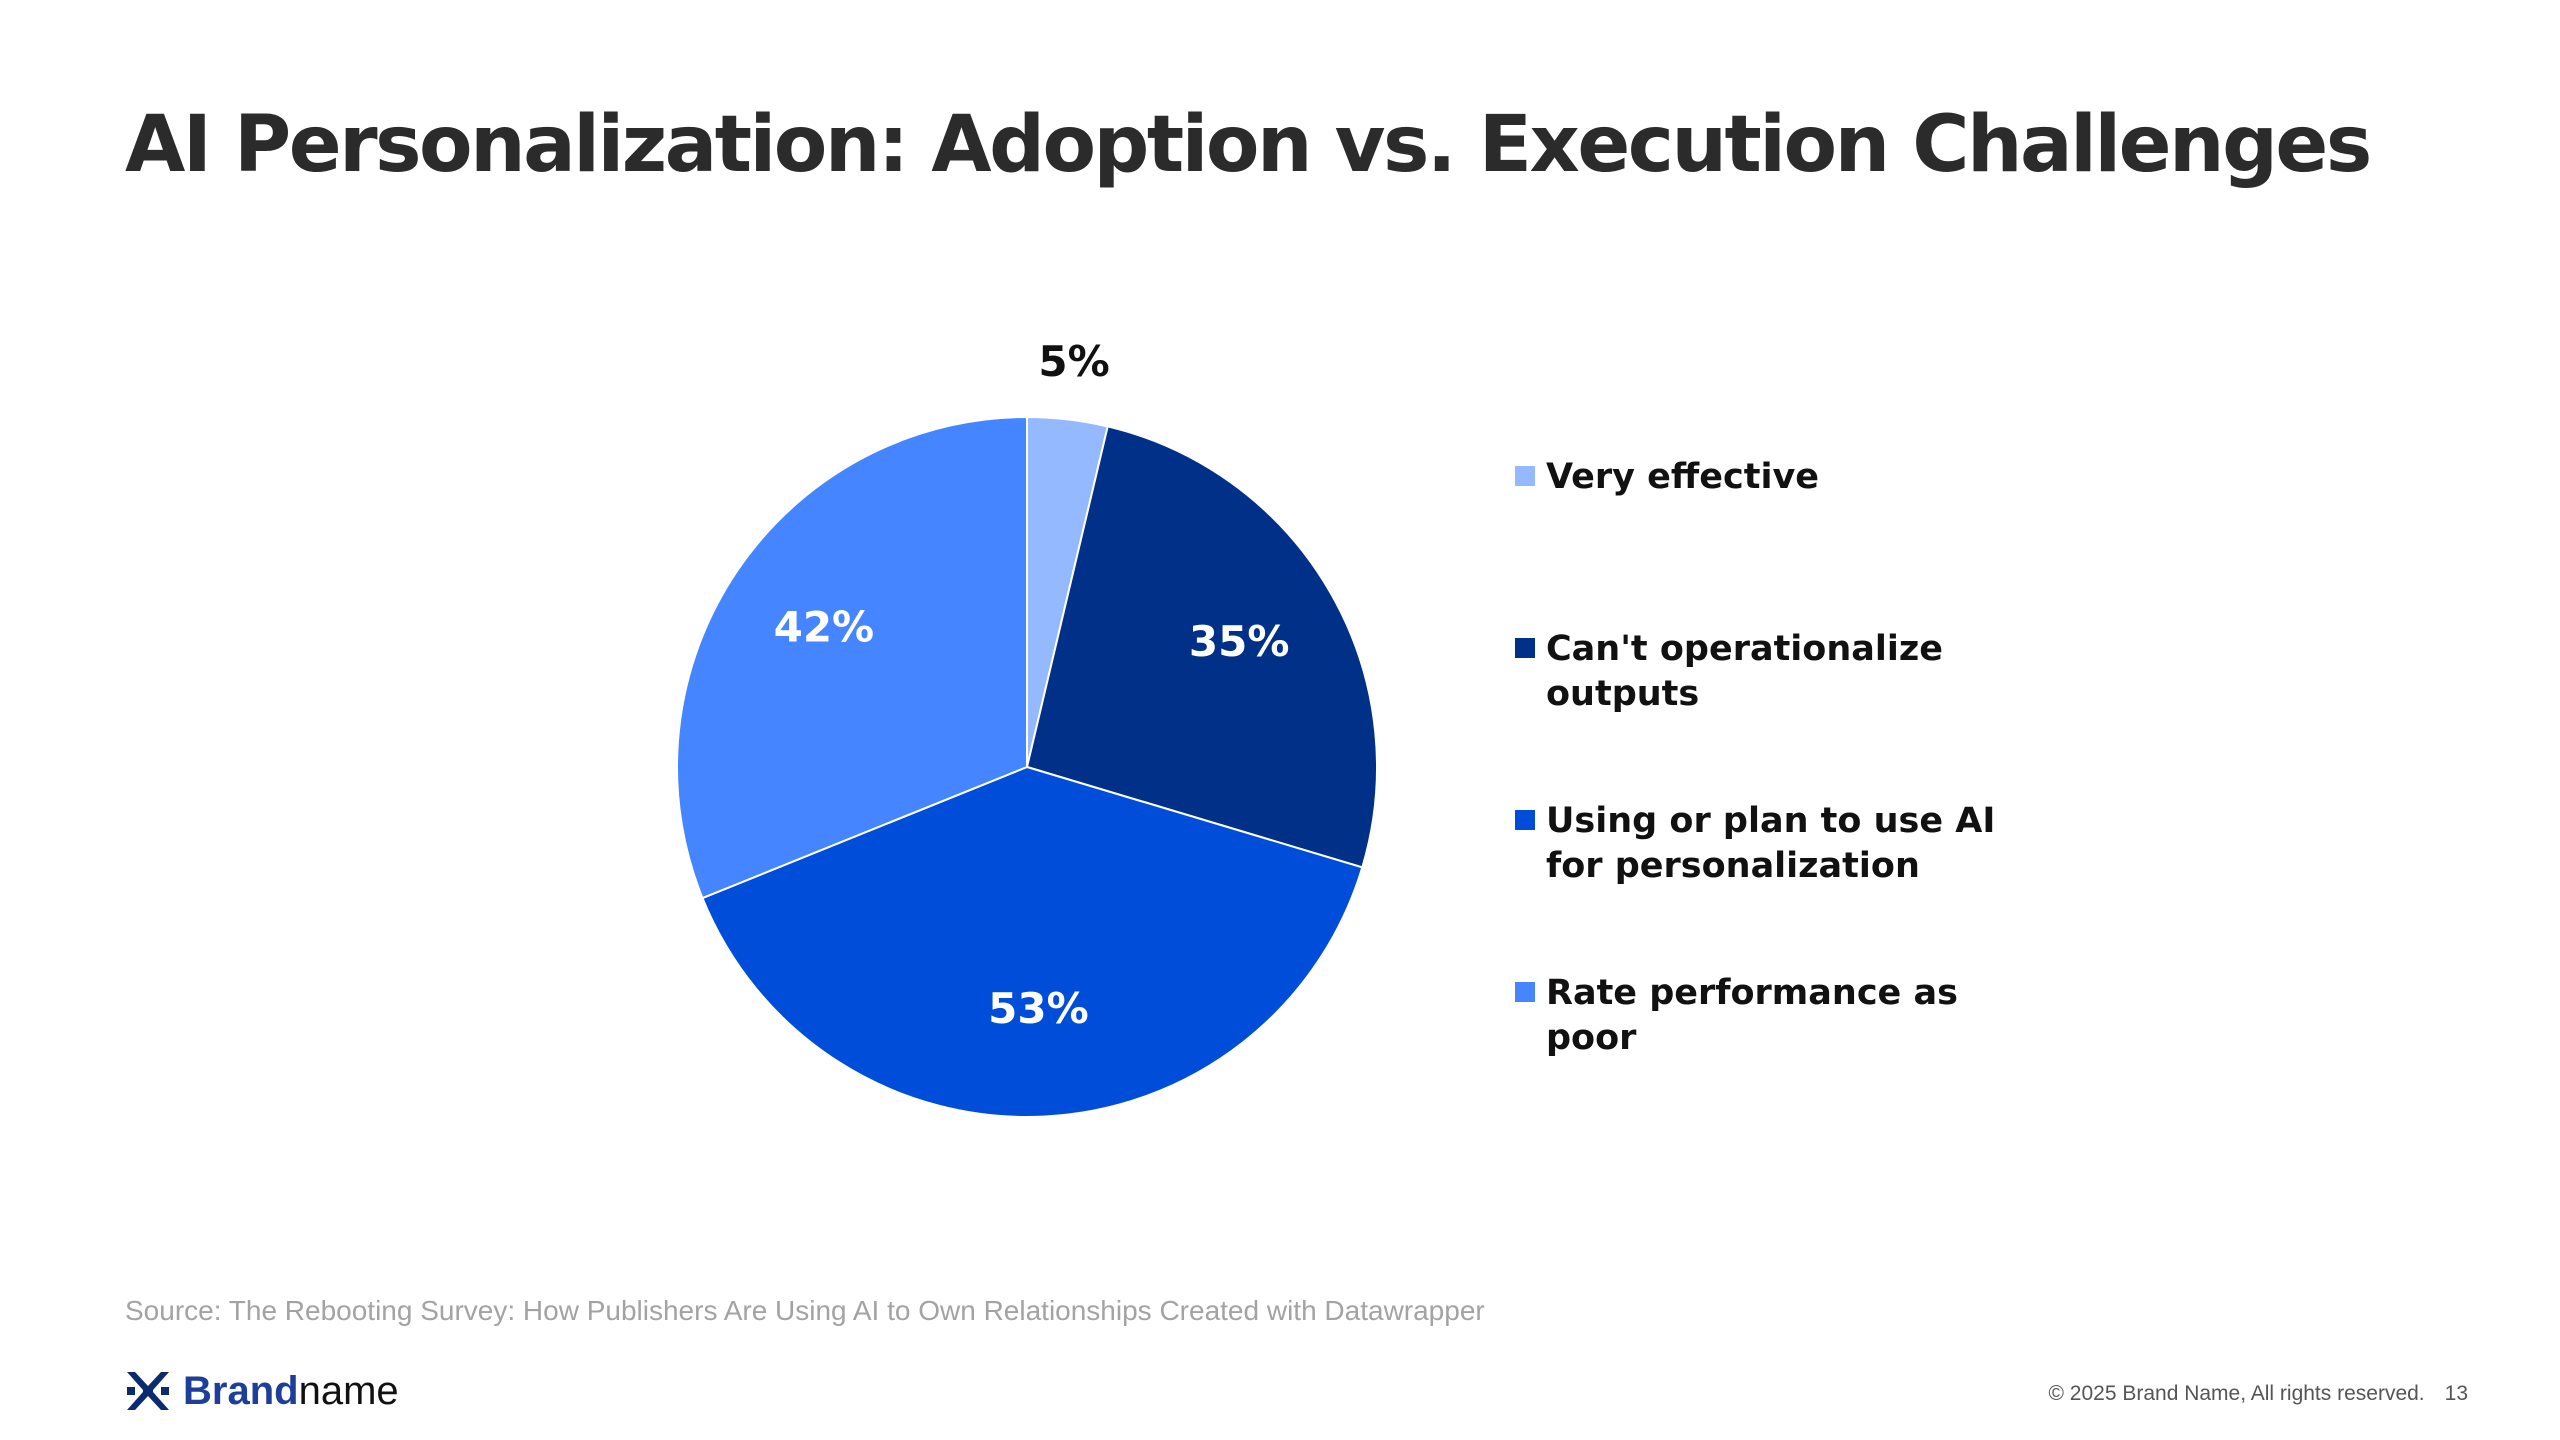 The image size is (2560, 1440). What do you see at coordinates (241, 1390) in the screenshot?
I see `brand-name-bold: Brand` at bounding box center [241, 1390].